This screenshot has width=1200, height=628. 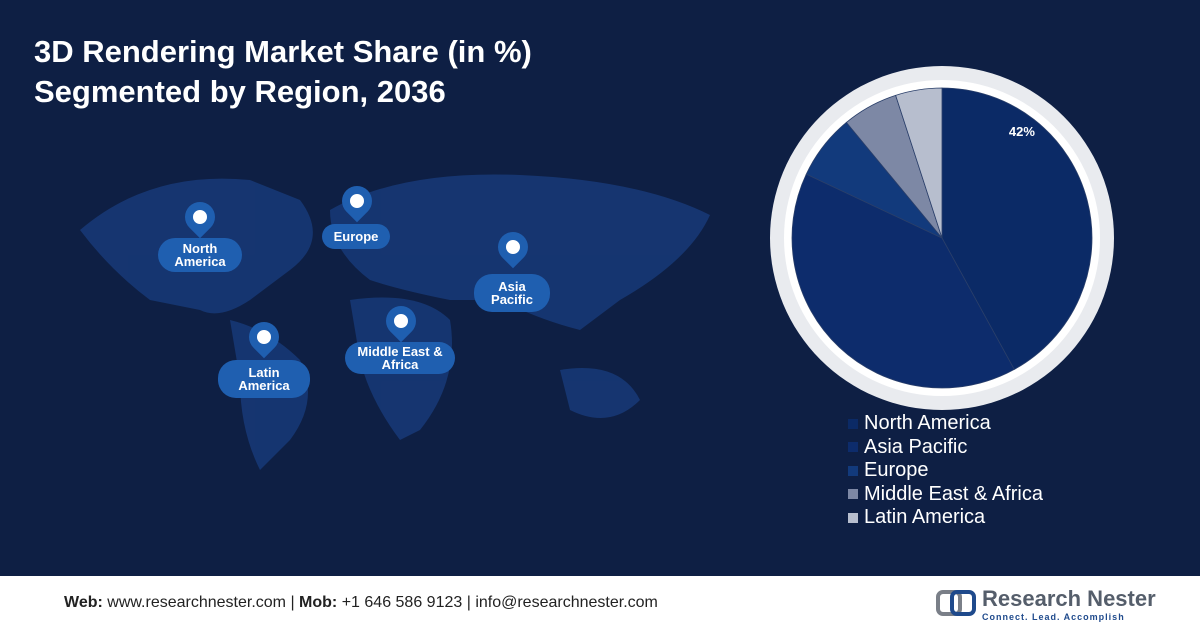 What do you see at coordinates (400, 358) in the screenshot?
I see `region-label: Middle East & Africa` at bounding box center [400, 358].